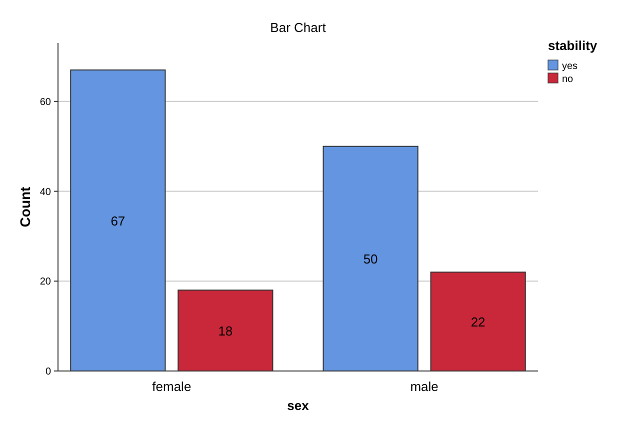 The image size is (618, 428). Describe the element at coordinates (370, 259) in the screenshot. I see `data-label: 50` at that location.